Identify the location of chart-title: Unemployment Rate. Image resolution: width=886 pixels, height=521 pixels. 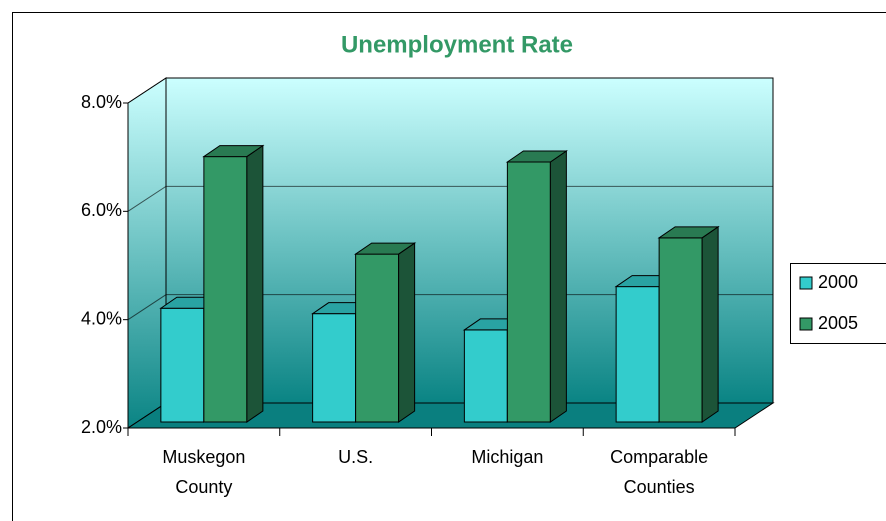
(457, 44).